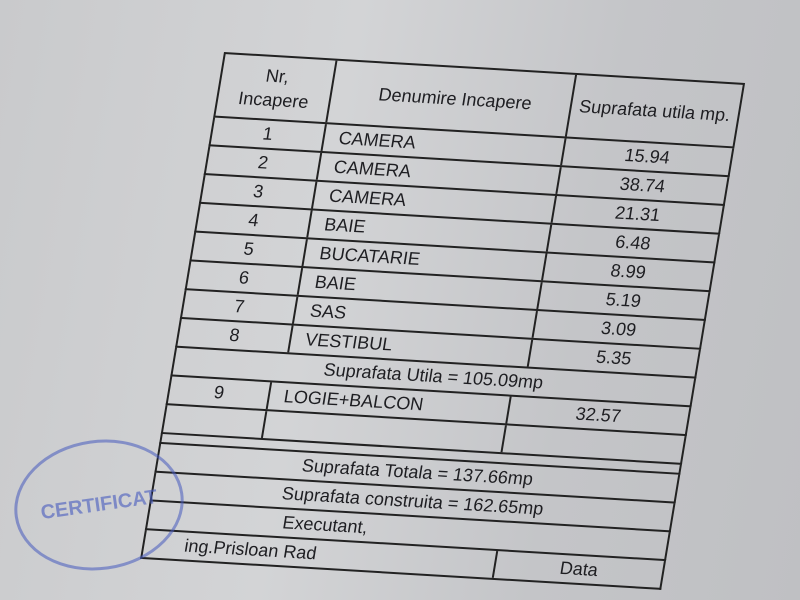  What do you see at coordinates (452, 98) in the screenshot?
I see `header-denumire: Denumire Incapere` at bounding box center [452, 98].